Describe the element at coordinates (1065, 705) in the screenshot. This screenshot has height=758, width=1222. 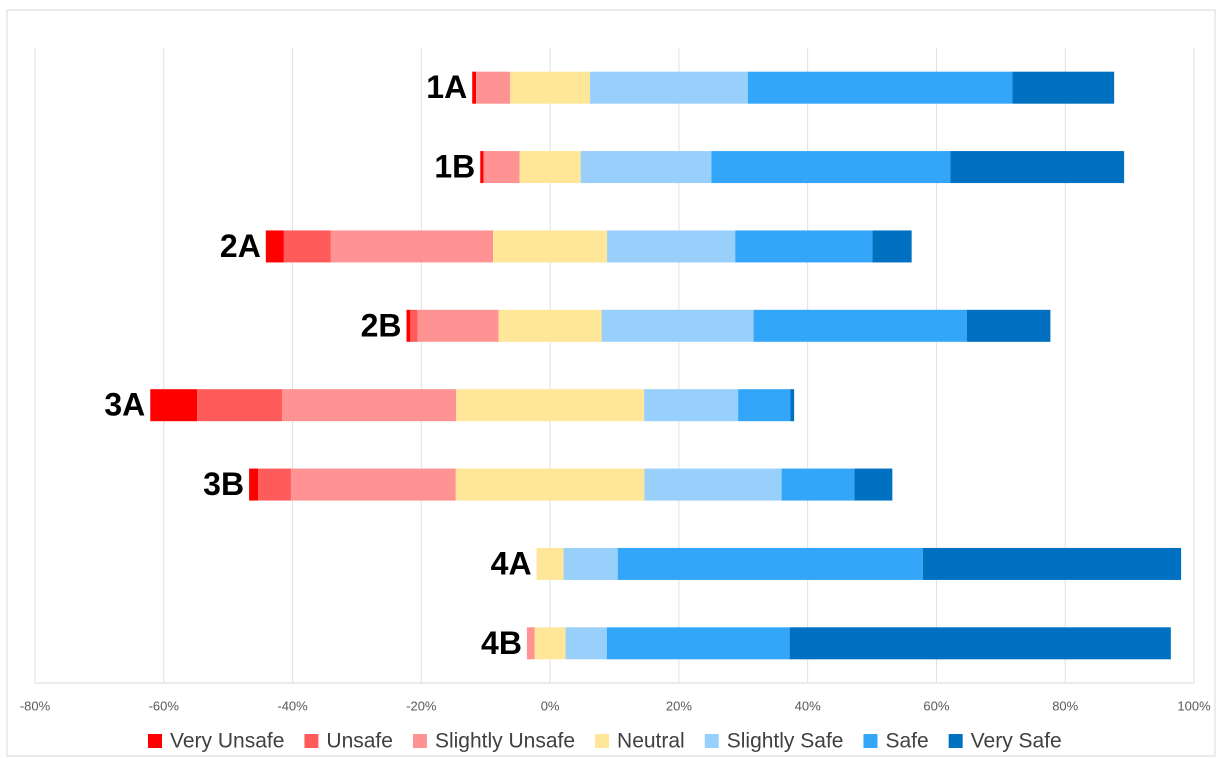
I see `x-tick-label: 80%` at that location.